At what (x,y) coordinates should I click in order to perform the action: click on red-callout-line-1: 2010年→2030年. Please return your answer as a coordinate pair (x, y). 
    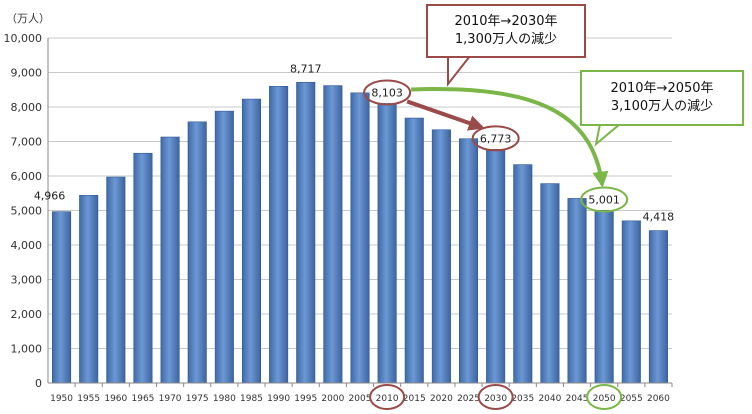
    Looking at the image, I should click on (506, 21).